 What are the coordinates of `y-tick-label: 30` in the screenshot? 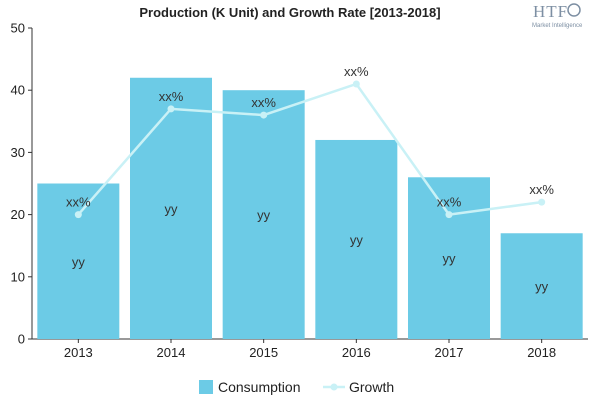 It's located at (18, 152).